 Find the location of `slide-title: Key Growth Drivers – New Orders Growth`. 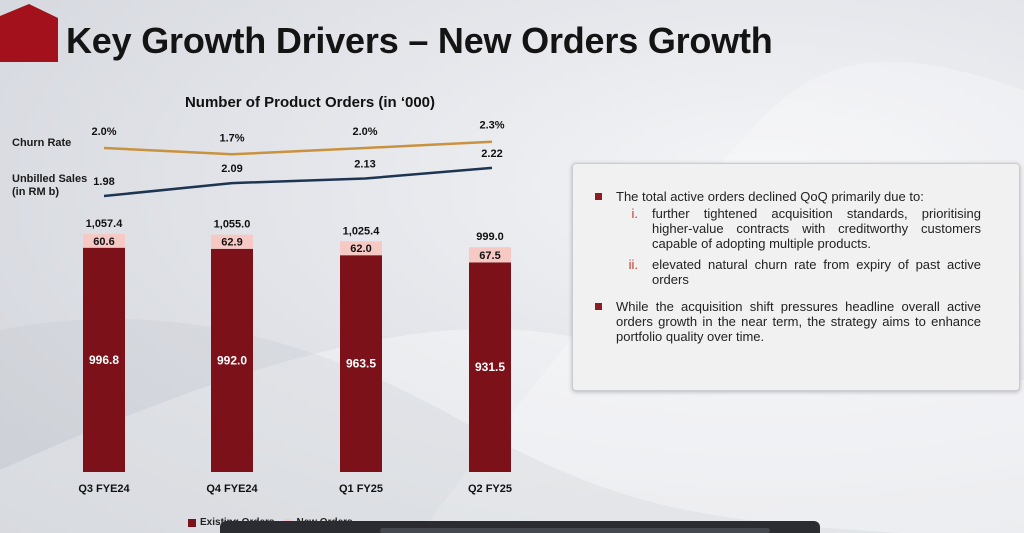

slide-title: Key Growth Drivers – New Orders Growth is located at coordinates (419, 40).